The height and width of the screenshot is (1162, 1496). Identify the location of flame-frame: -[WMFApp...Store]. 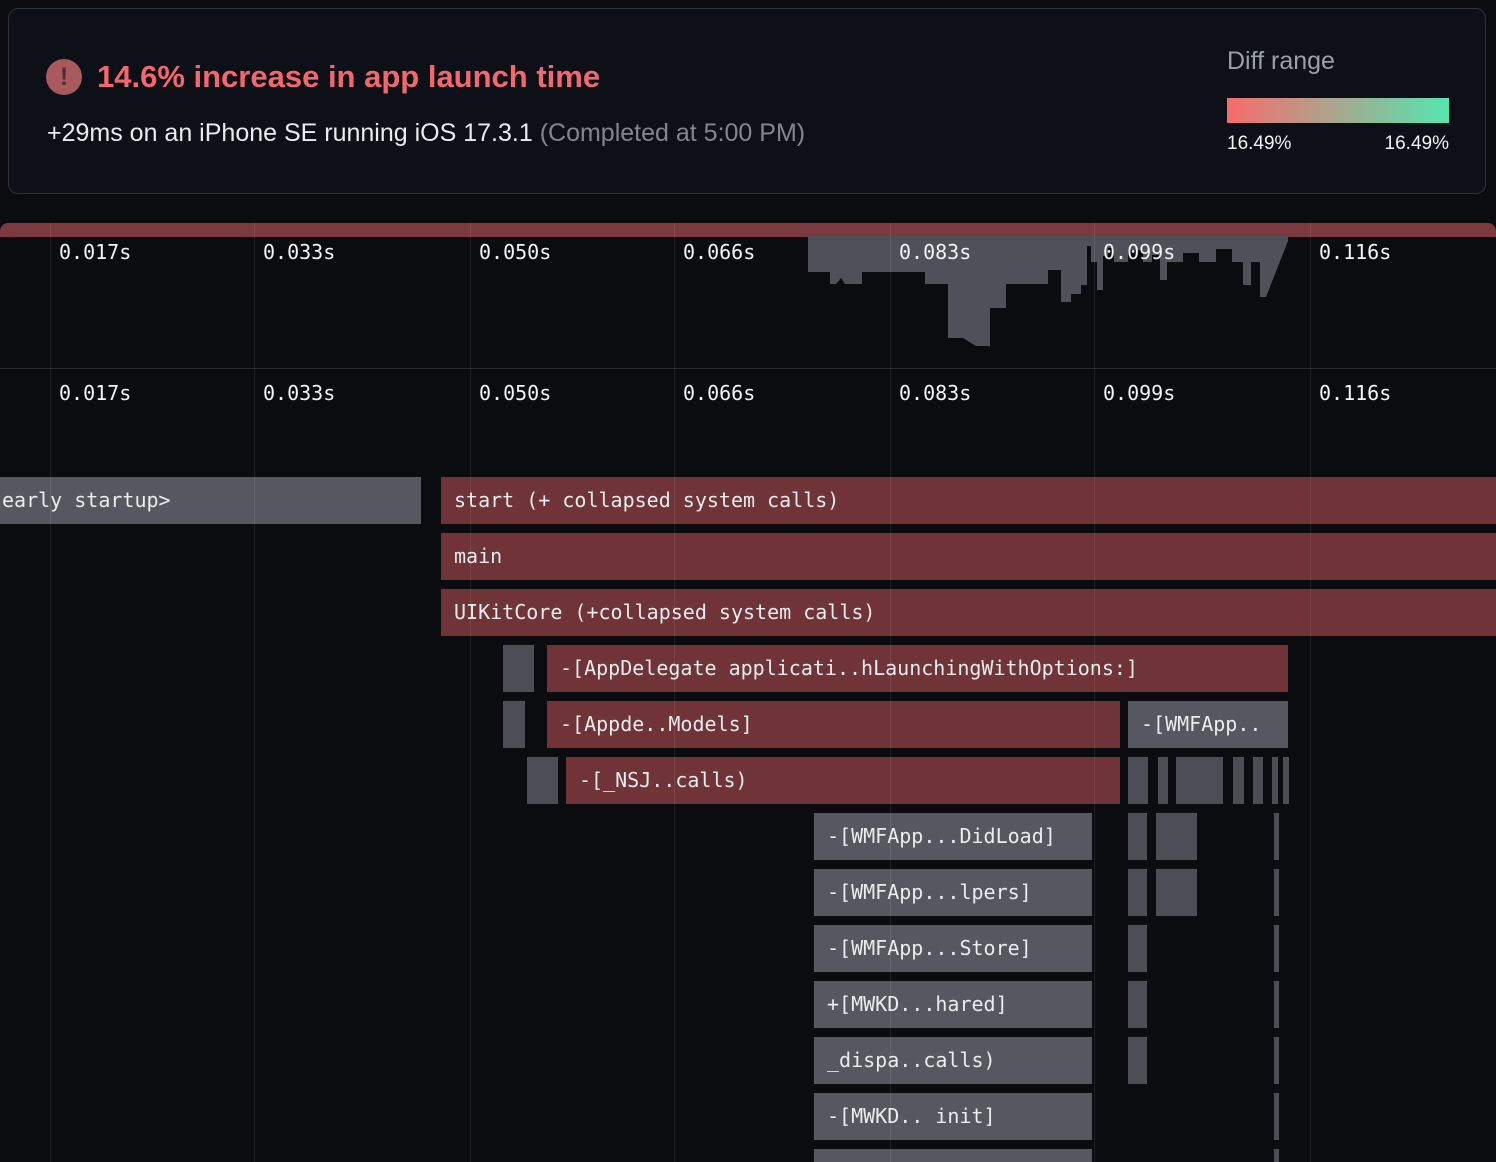
(953, 948).